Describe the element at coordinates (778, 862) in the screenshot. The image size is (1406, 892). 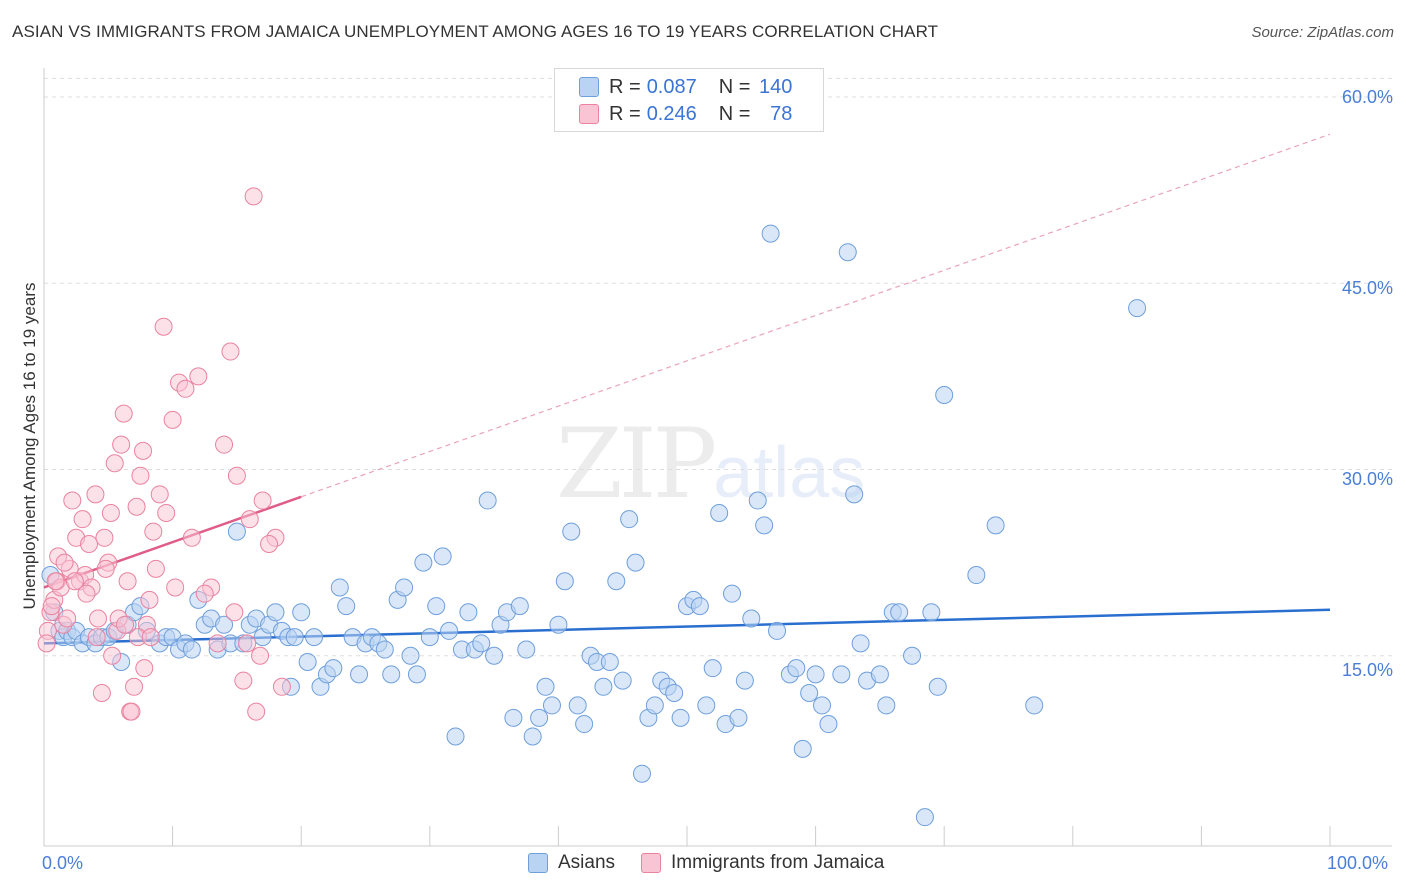
I see `legend-label-jamaica: Immigrants from Jamaica` at that location.